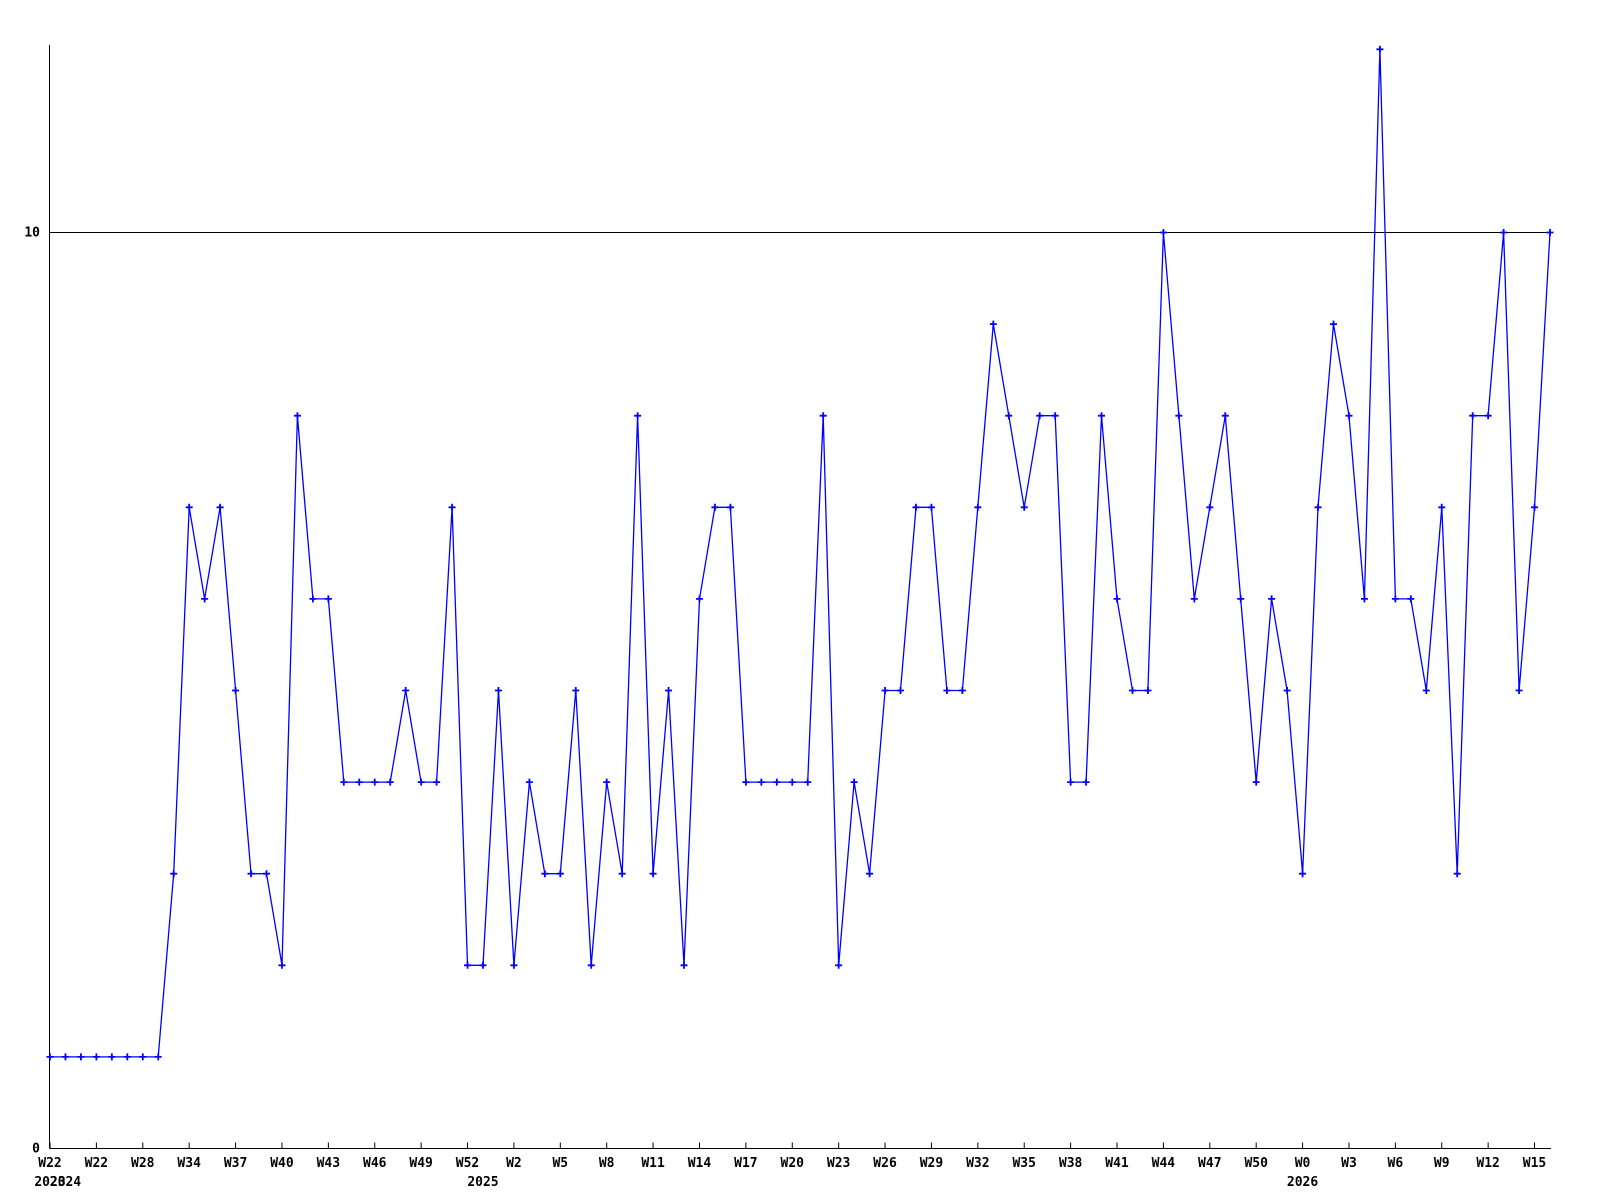  Describe the element at coordinates (375, 1163) in the screenshot. I see `x-tick-label: W46` at that location.